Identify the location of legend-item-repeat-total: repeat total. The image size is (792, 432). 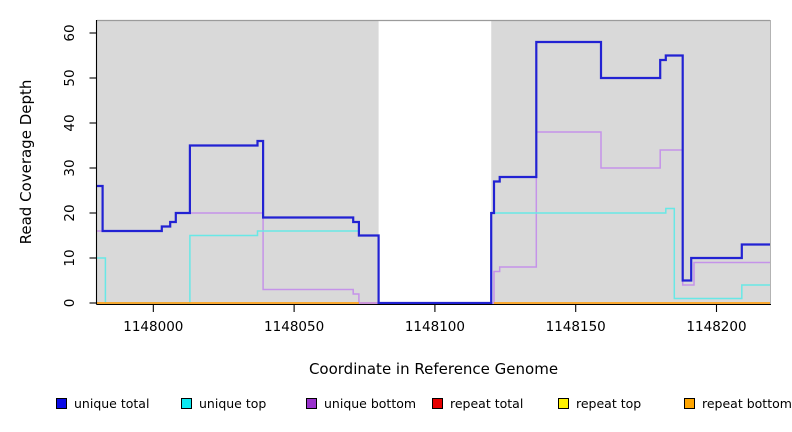
(477, 403).